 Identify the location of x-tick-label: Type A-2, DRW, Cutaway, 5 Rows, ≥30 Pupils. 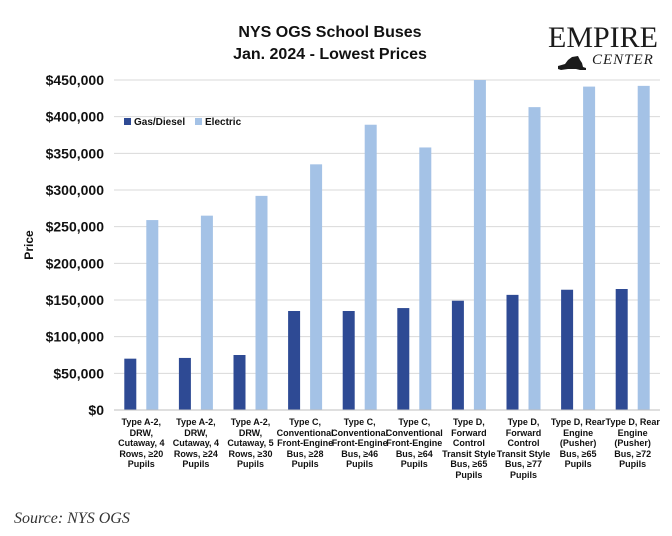
(251, 443).